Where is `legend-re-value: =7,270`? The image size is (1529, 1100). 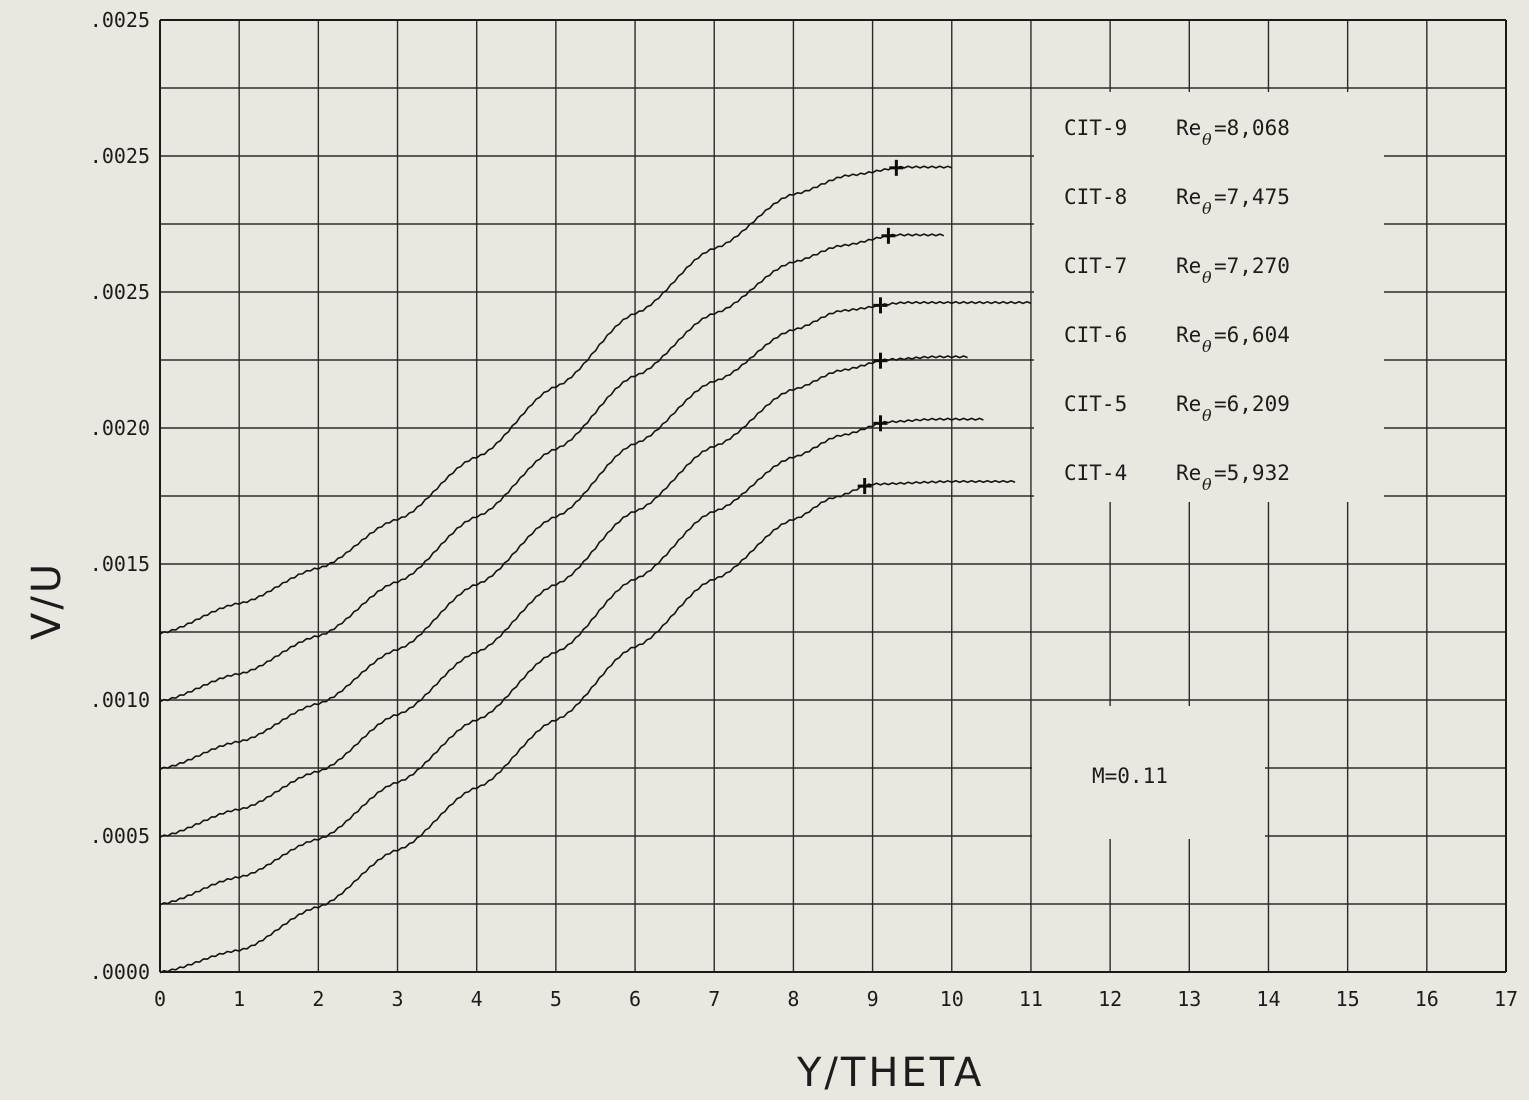
legend-re-value: =7,270 is located at coordinates (1252, 266).